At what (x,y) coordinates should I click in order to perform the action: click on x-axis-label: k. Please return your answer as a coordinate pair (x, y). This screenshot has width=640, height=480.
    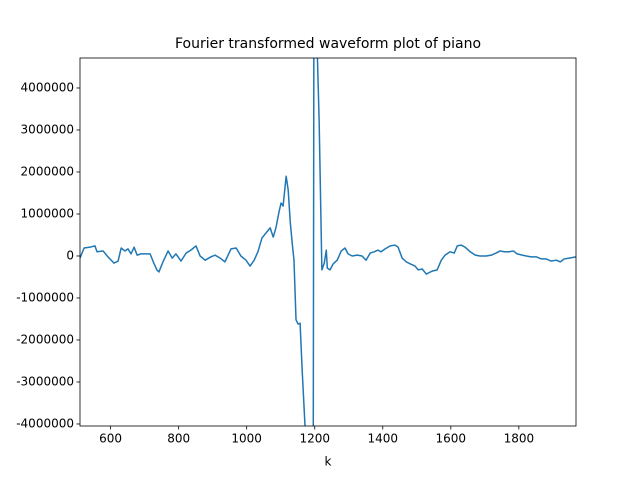
    Looking at the image, I should click on (328, 462).